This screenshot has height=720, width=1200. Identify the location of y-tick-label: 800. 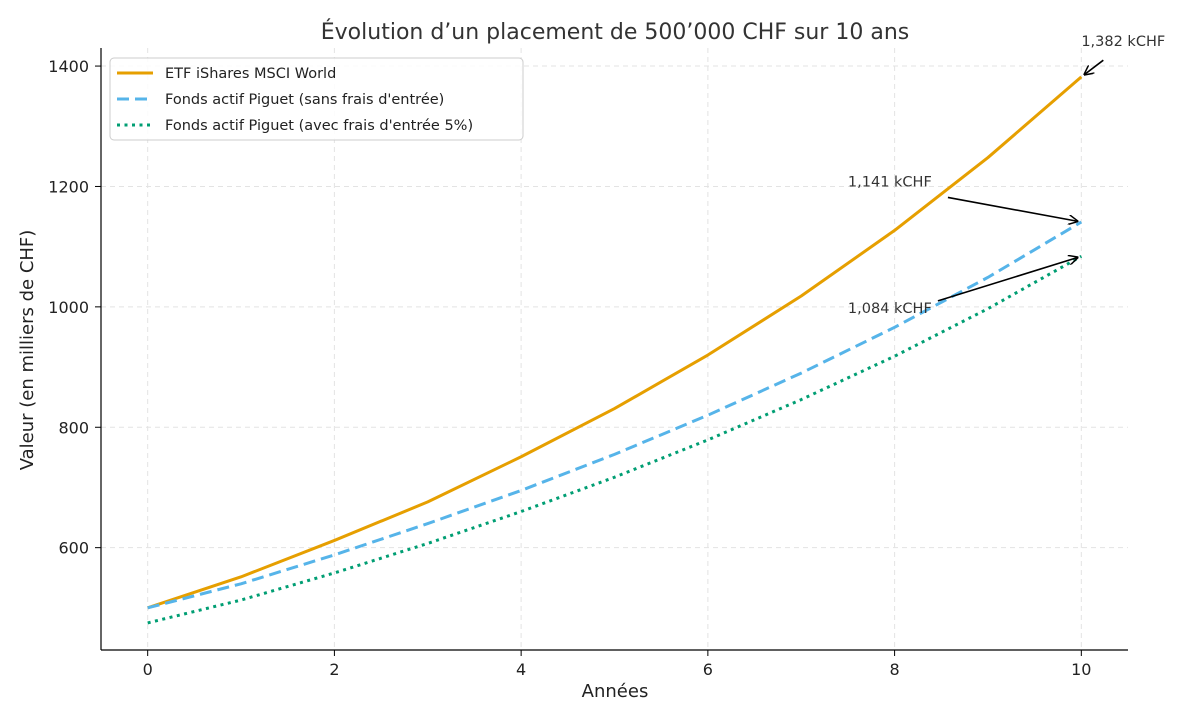
(73, 427).